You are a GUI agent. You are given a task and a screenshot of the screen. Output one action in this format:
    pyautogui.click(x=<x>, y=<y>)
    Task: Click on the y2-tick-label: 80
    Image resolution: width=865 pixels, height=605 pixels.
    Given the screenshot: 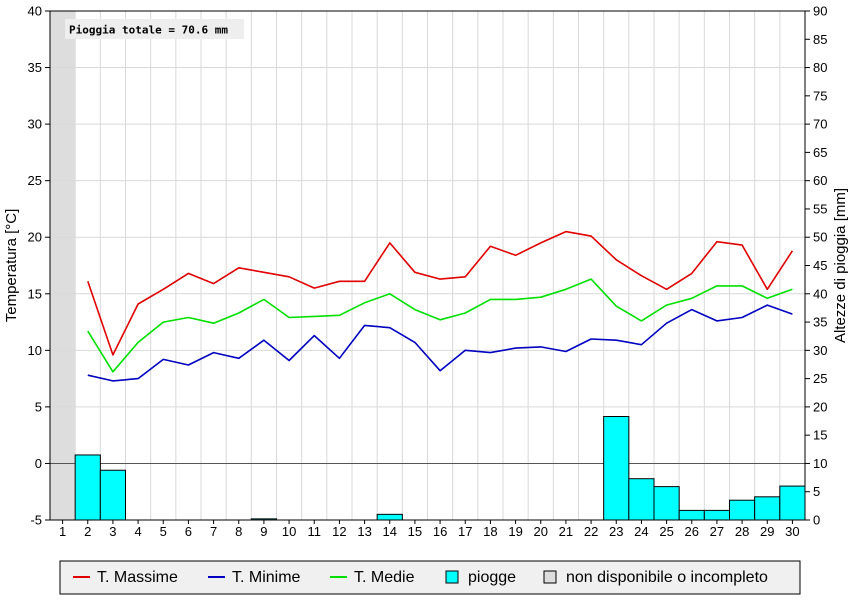 What is the action you would take?
    pyautogui.click(x=820, y=67)
    